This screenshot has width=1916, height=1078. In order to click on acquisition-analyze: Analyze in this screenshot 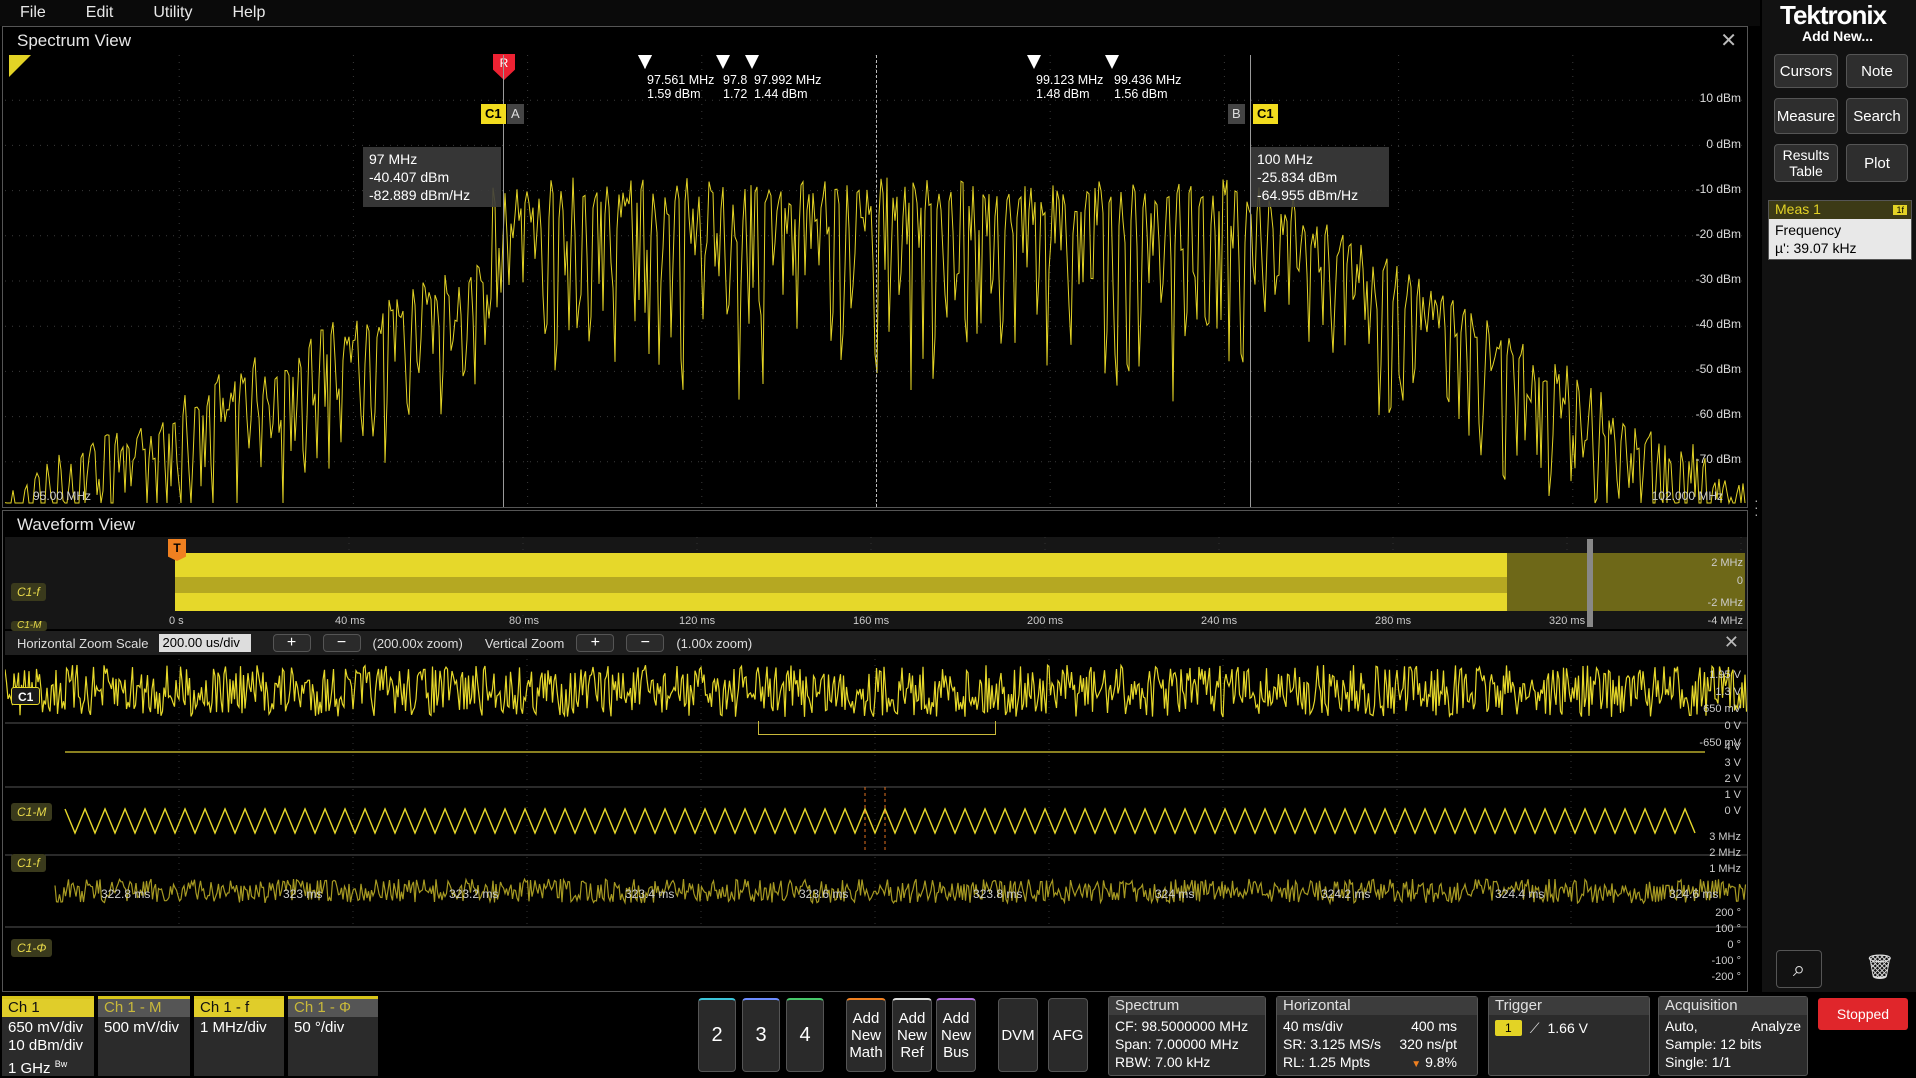, I will do `click(1776, 1026)`.